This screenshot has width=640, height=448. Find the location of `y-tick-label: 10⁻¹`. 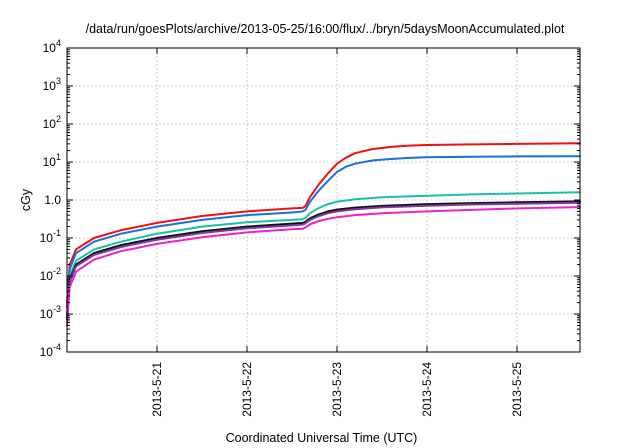

y-tick-label: 10⁻¹ is located at coordinates (50, 236).